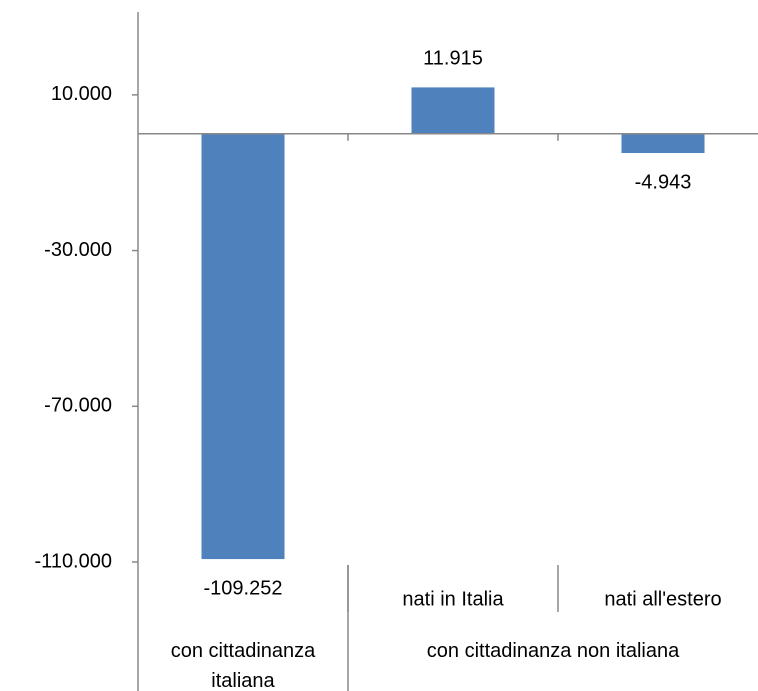  What do you see at coordinates (81, 94) in the screenshot?
I see `y-tick-label: 10.000` at bounding box center [81, 94].